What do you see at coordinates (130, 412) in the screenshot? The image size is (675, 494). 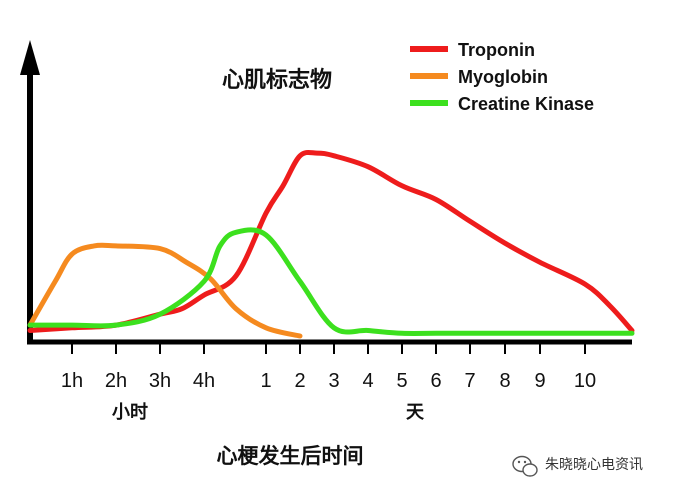 I see `hours-unit-label: 小时` at bounding box center [130, 412].